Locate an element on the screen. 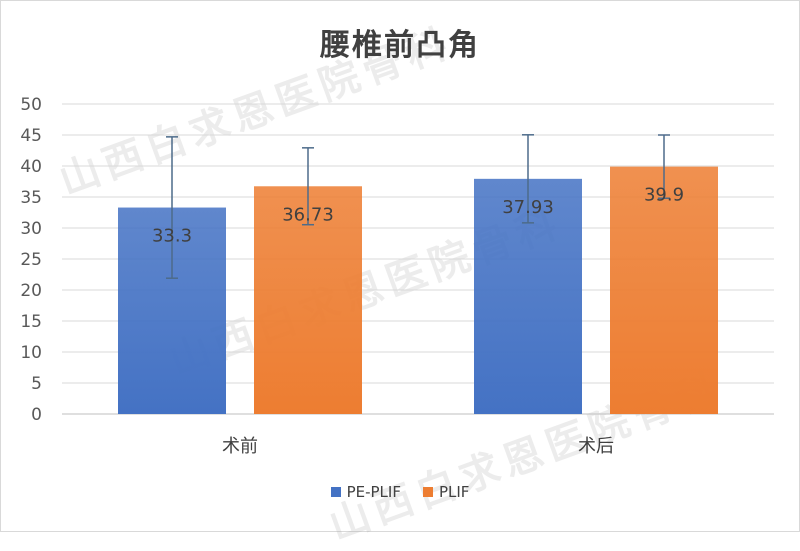 Image resolution: width=800 pixels, height=551 pixels. legend-item-plif: PLIF is located at coordinates (446, 492).